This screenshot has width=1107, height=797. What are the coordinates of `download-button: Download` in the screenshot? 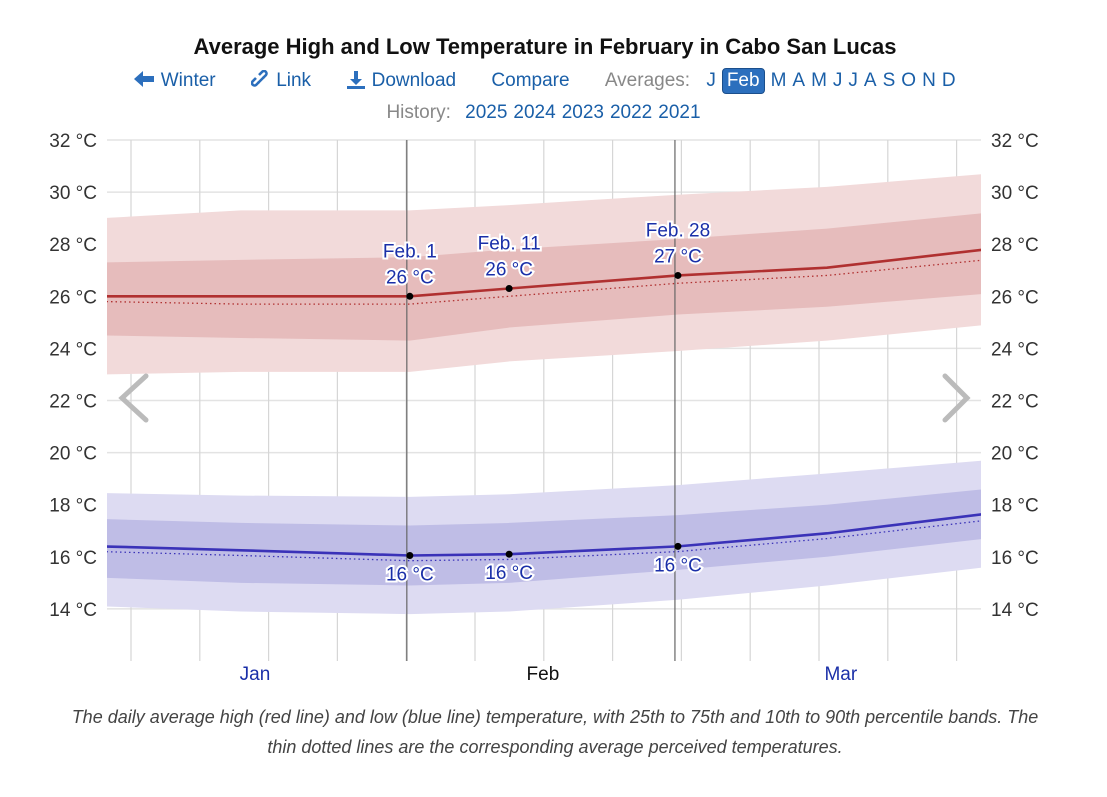 It's located at (401, 81).